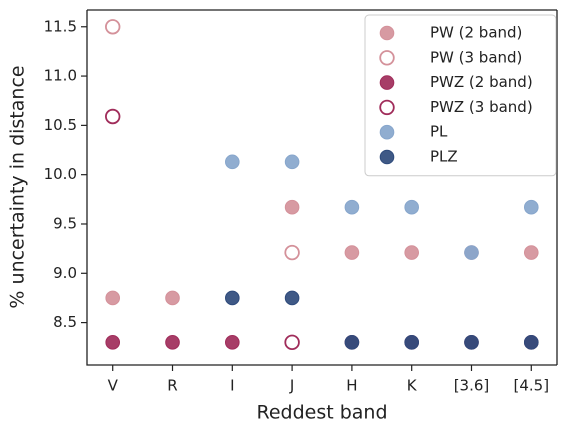 The image size is (561, 423). I want to click on legend-label: PW (2 band), so click(476, 33).